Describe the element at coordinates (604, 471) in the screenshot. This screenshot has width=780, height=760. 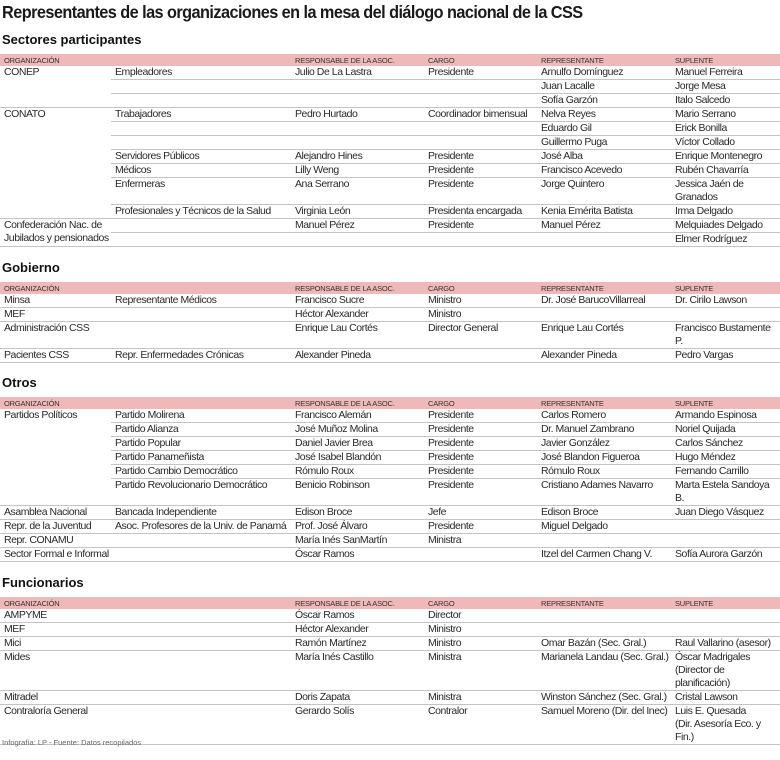
I see `cell-representante: Rómulo Roux` at that location.